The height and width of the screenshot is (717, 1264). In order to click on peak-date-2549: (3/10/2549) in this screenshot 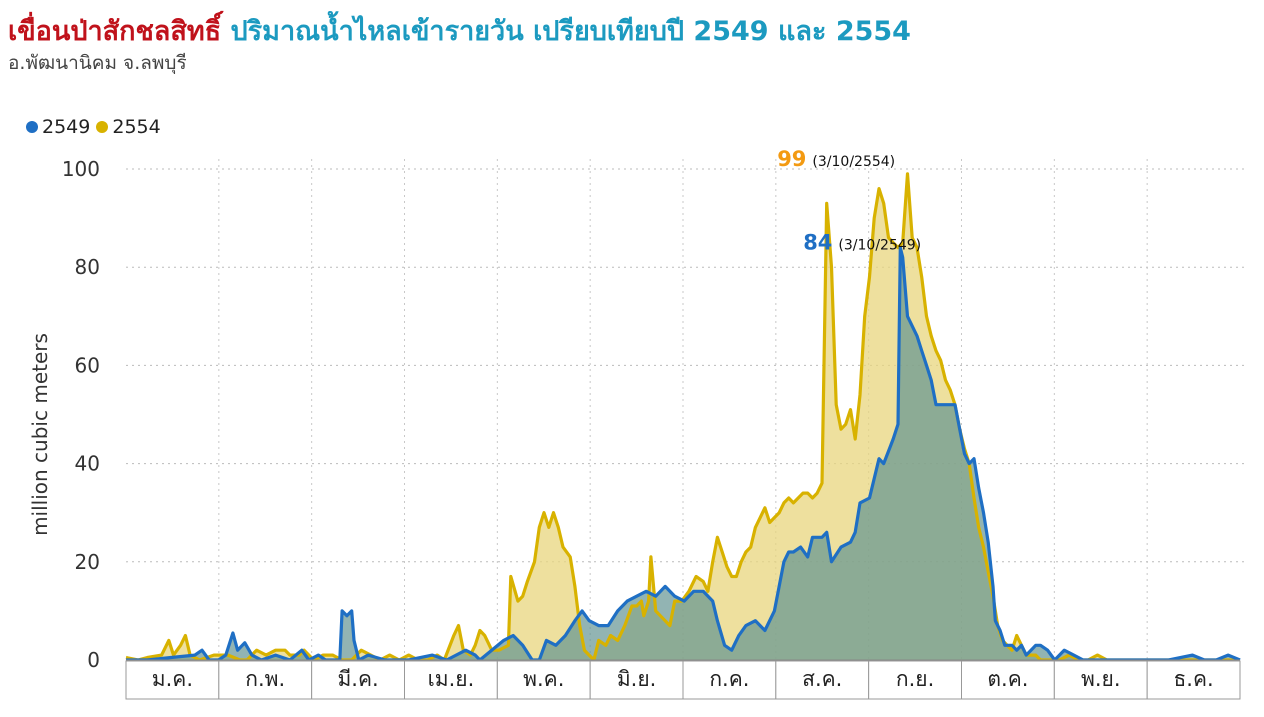, I will do `click(879, 246)`.